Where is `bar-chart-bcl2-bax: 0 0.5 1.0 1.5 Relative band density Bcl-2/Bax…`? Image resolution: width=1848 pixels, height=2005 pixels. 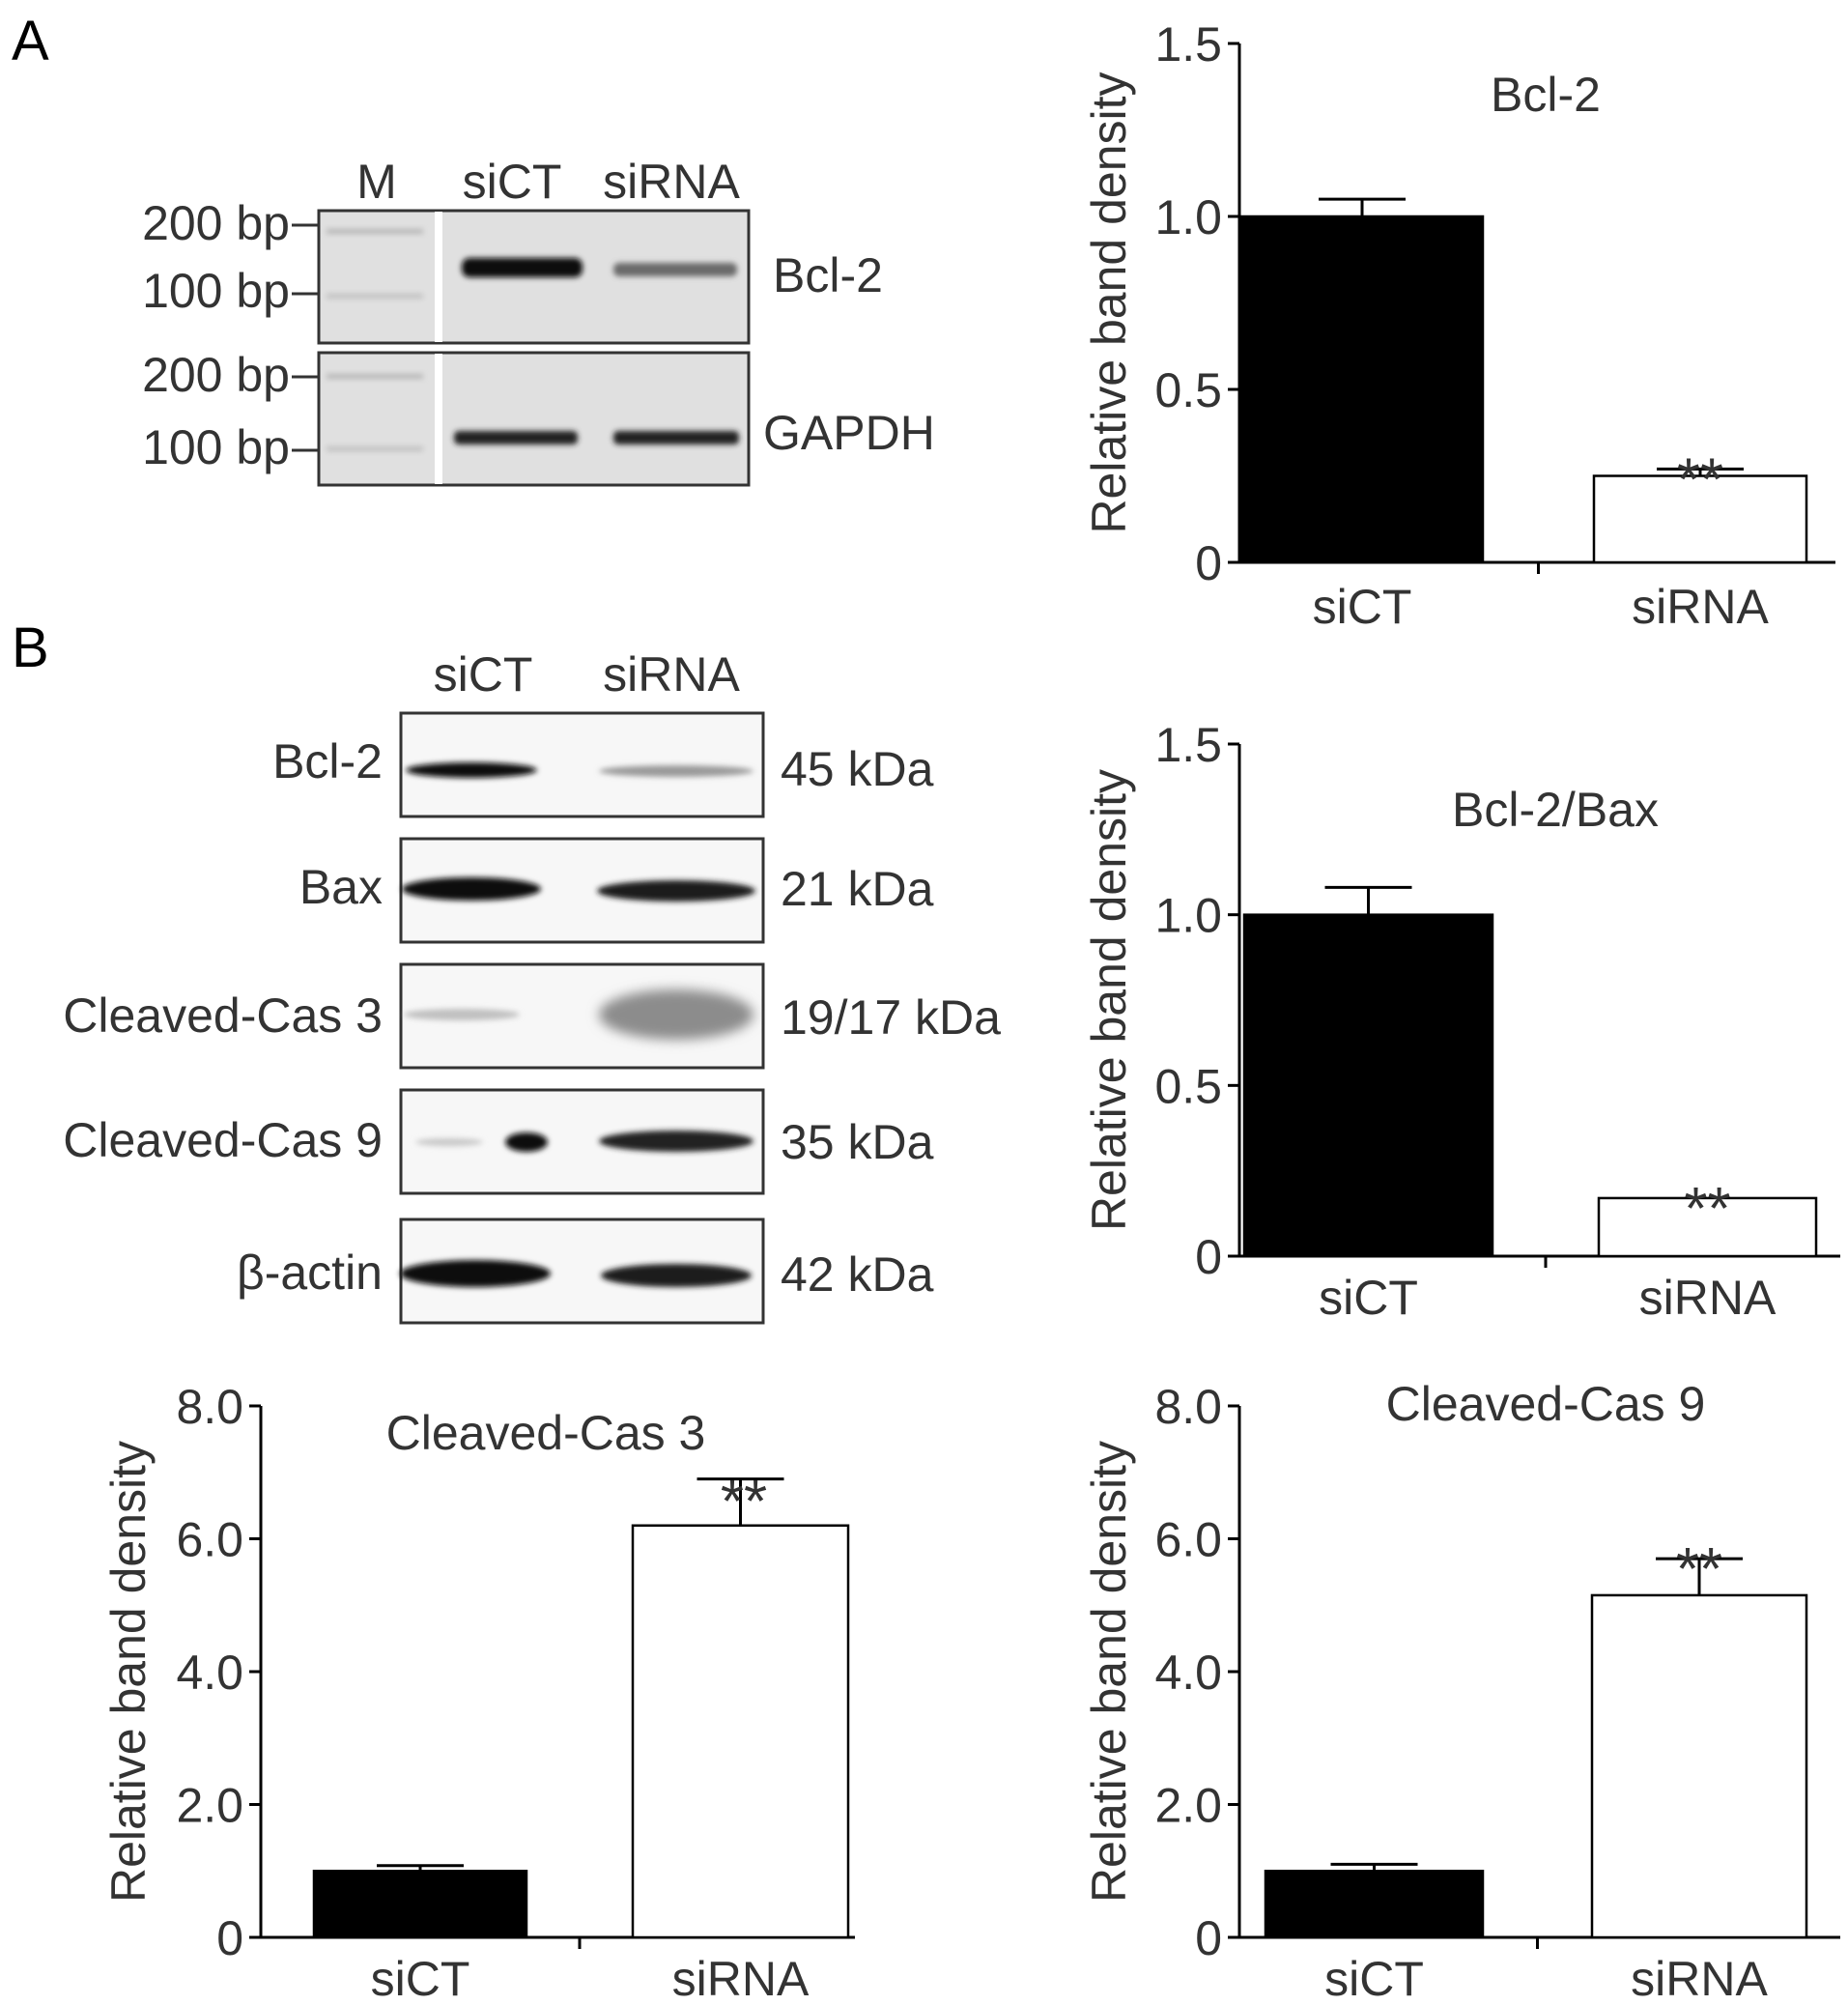
bar-chart-bcl2-bax: 0 0.5 1.0 1.5 Relative band density Bcl-2/Bax… is located at coordinates (1461, 1021).